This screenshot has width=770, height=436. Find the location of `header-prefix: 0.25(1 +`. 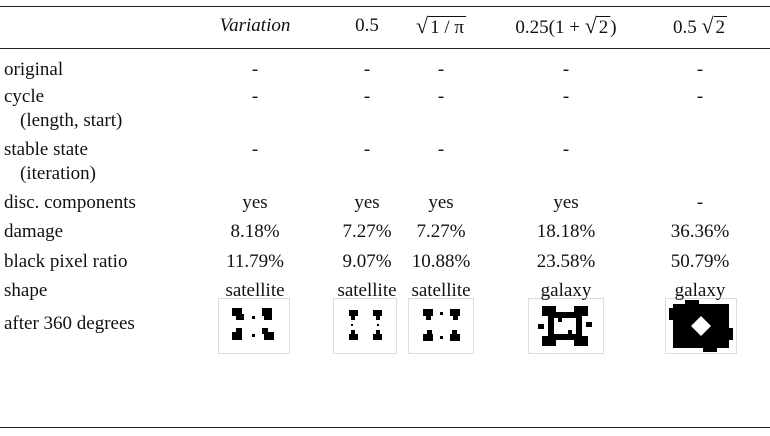

header-prefix: 0.25(1 + is located at coordinates (550, 27).